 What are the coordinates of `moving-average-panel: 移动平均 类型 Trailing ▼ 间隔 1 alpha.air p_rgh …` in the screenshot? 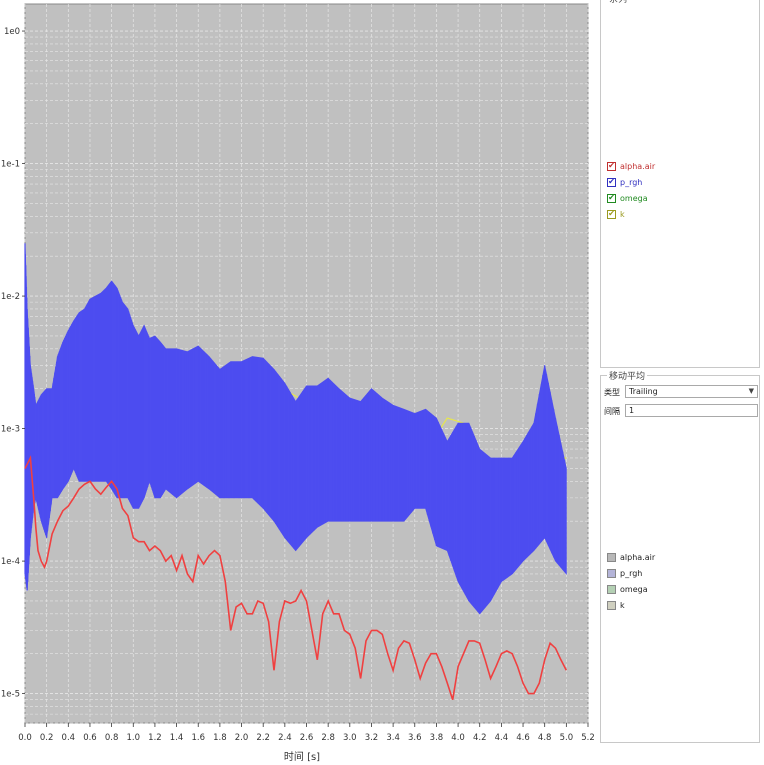 It's located at (680, 556).